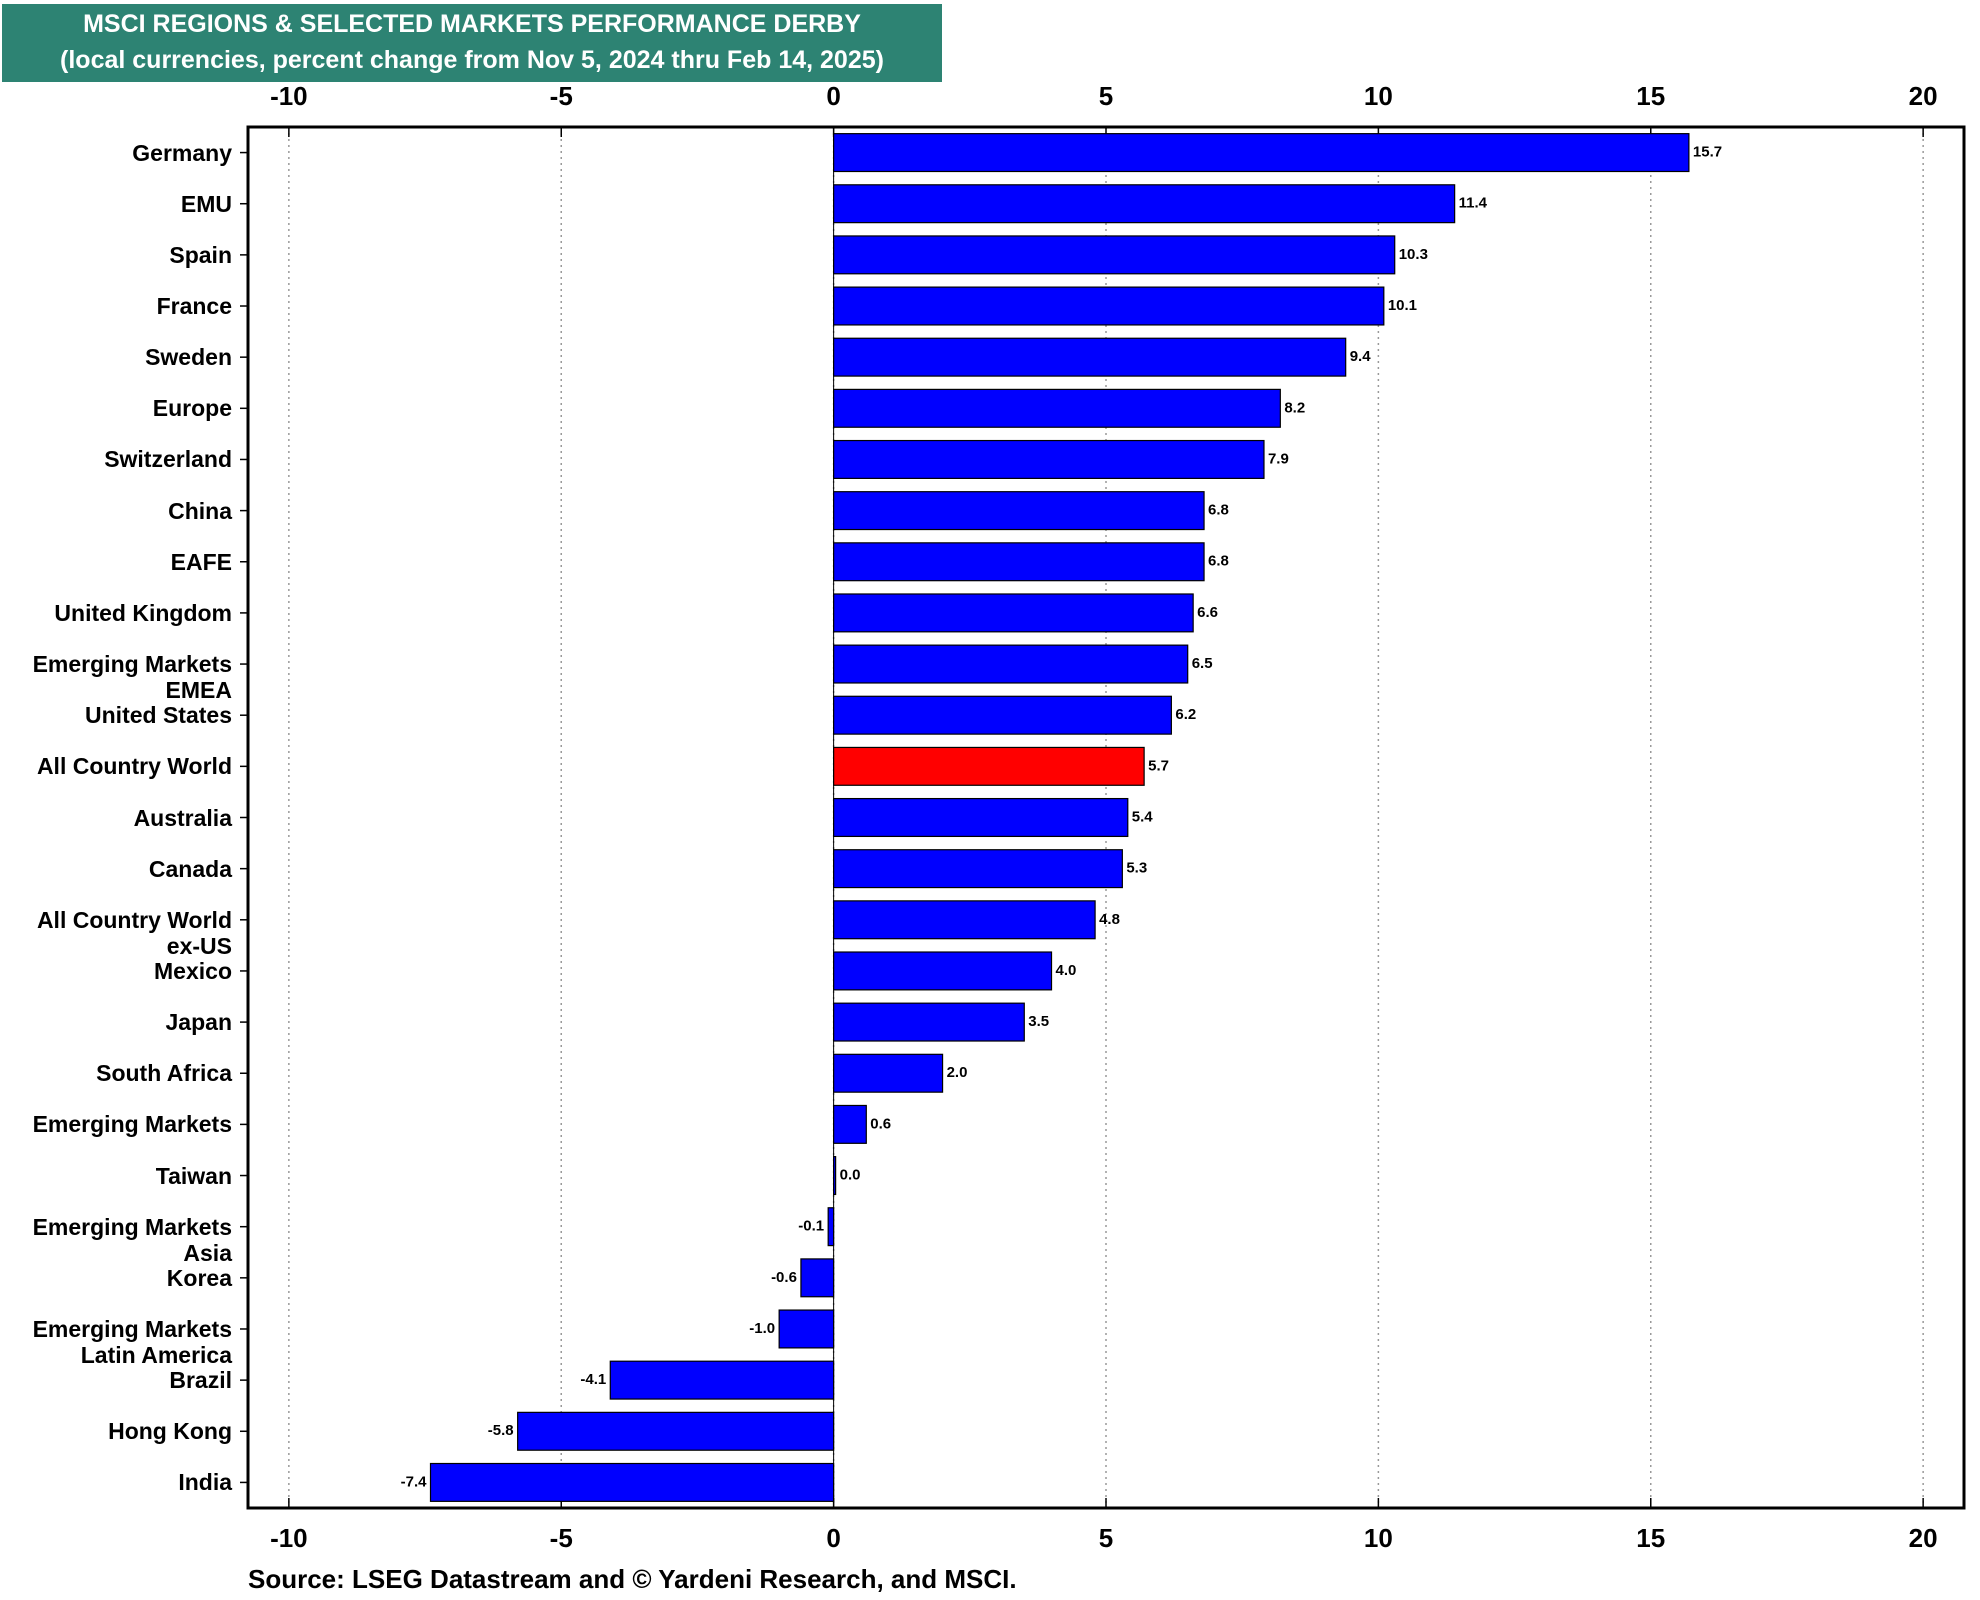 The width and height of the screenshot is (1980, 1600). What do you see at coordinates (1402, 305) in the screenshot?
I see `value-label: 10.1` at bounding box center [1402, 305].